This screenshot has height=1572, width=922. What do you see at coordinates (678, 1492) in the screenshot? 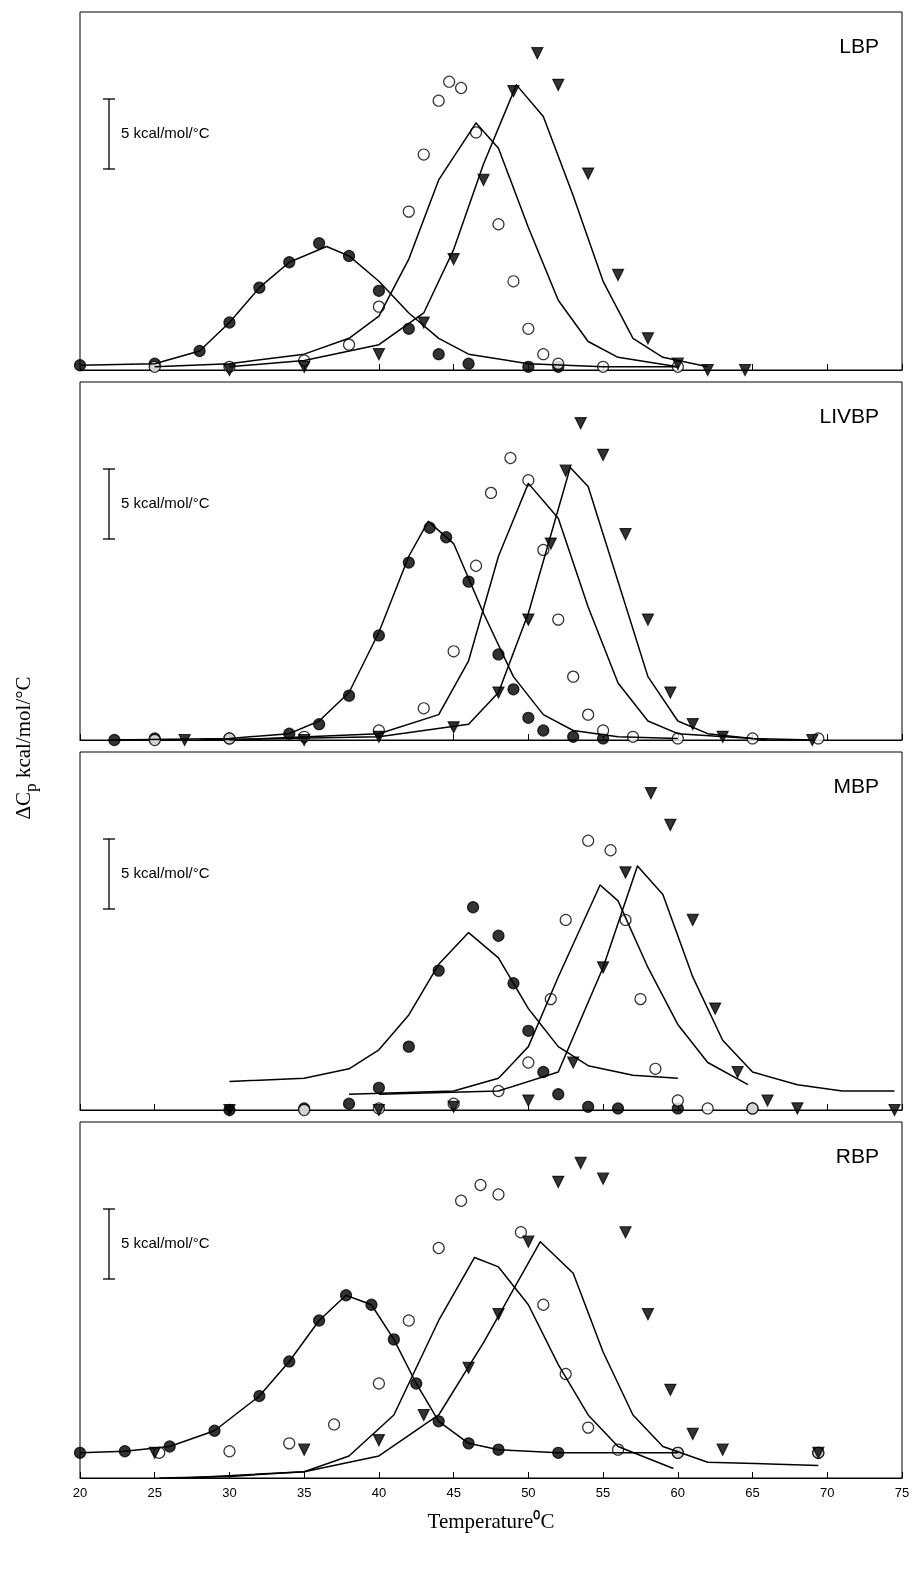
I see `x-tick-label: 60` at bounding box center [678, 1492].